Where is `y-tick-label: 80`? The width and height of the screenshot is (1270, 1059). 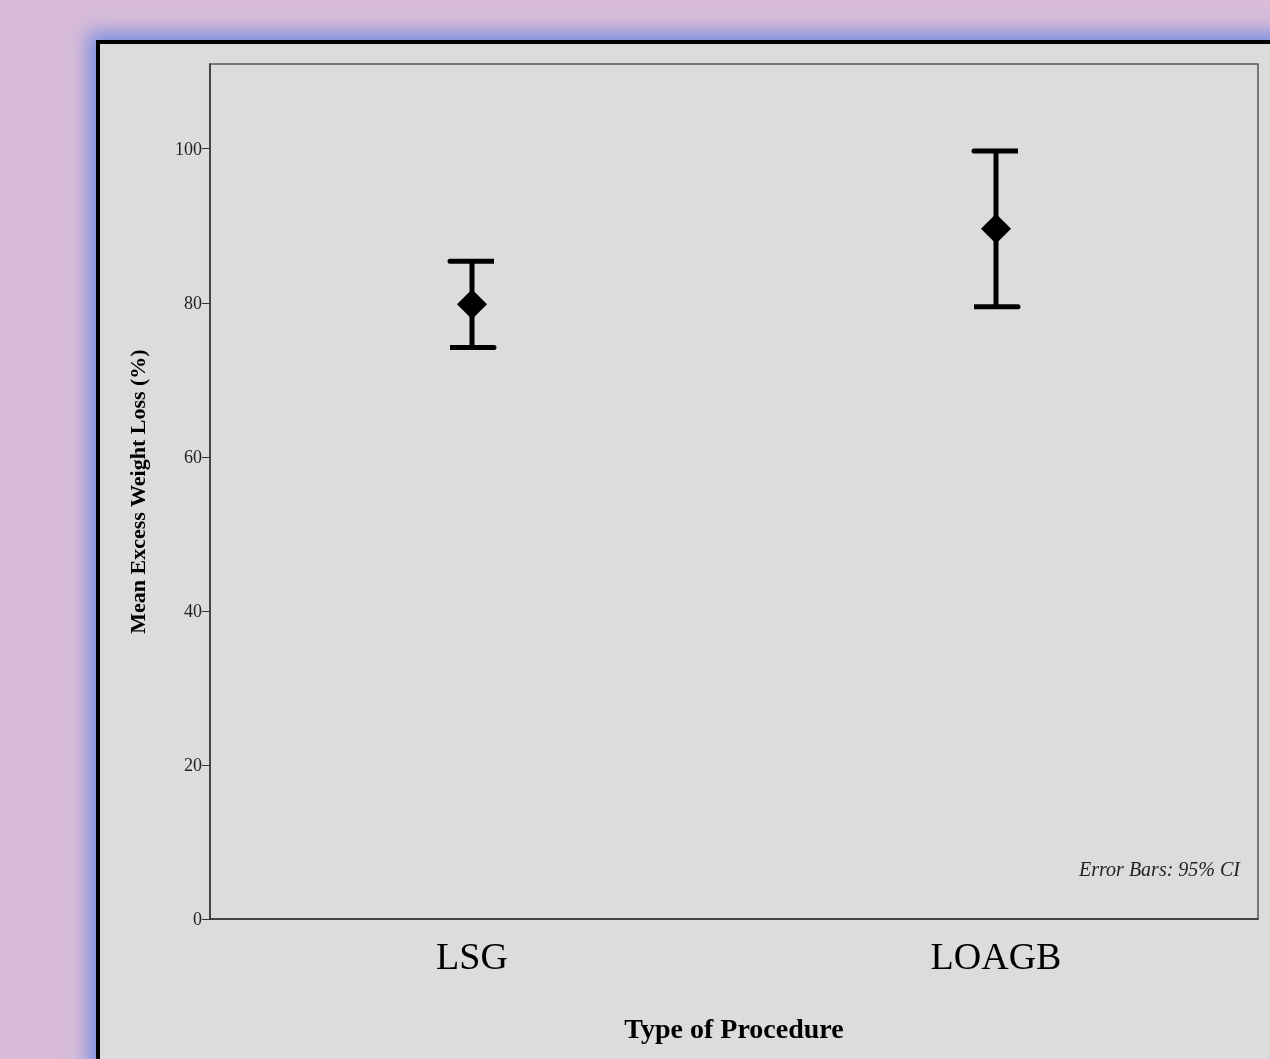 y-tick-label: 80 is located at coordinates (193, 302).